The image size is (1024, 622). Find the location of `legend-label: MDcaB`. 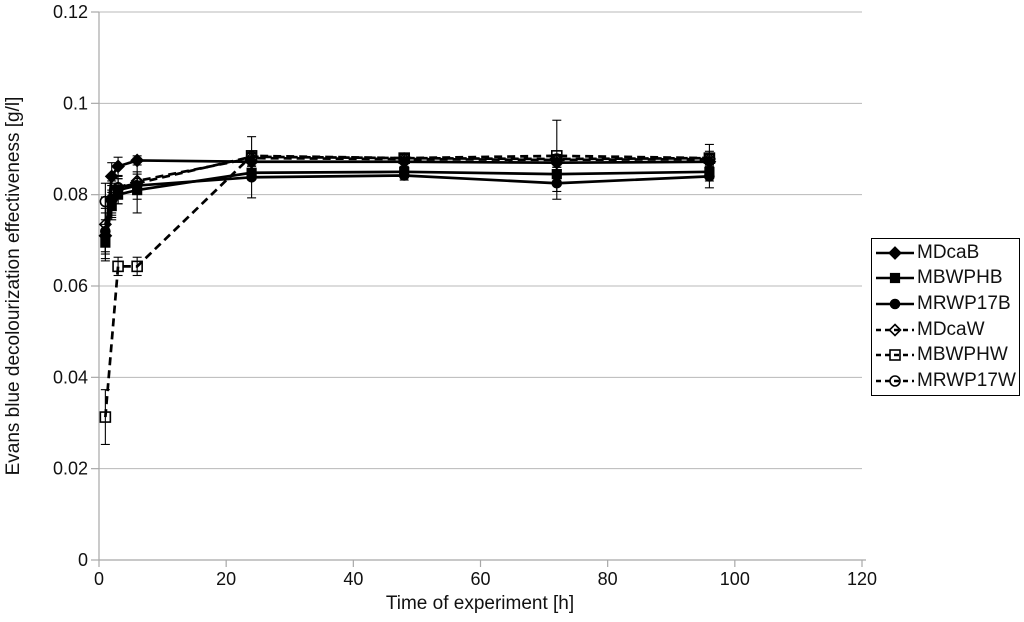

legend-label: MDcaB is located at coordinates (948, 252).